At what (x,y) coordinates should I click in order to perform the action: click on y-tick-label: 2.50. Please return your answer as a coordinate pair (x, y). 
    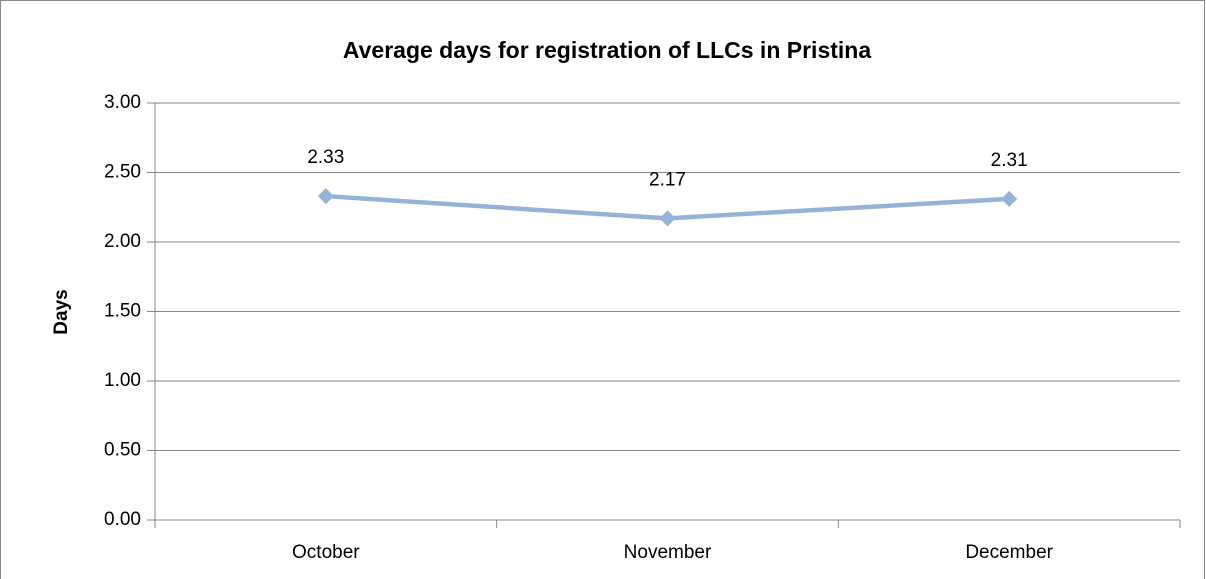
    Looking at the image, I should click on (122, 172).